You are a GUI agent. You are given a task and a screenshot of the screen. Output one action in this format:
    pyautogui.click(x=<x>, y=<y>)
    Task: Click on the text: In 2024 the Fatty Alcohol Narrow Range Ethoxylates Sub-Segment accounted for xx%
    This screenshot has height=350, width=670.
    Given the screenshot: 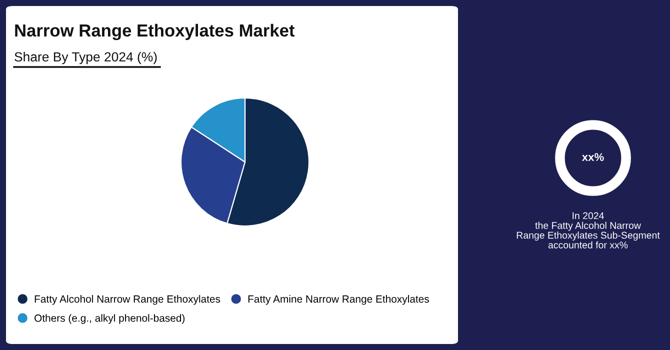 What is the action you would take?
    pyautogui.click(x=588, y=230)
    